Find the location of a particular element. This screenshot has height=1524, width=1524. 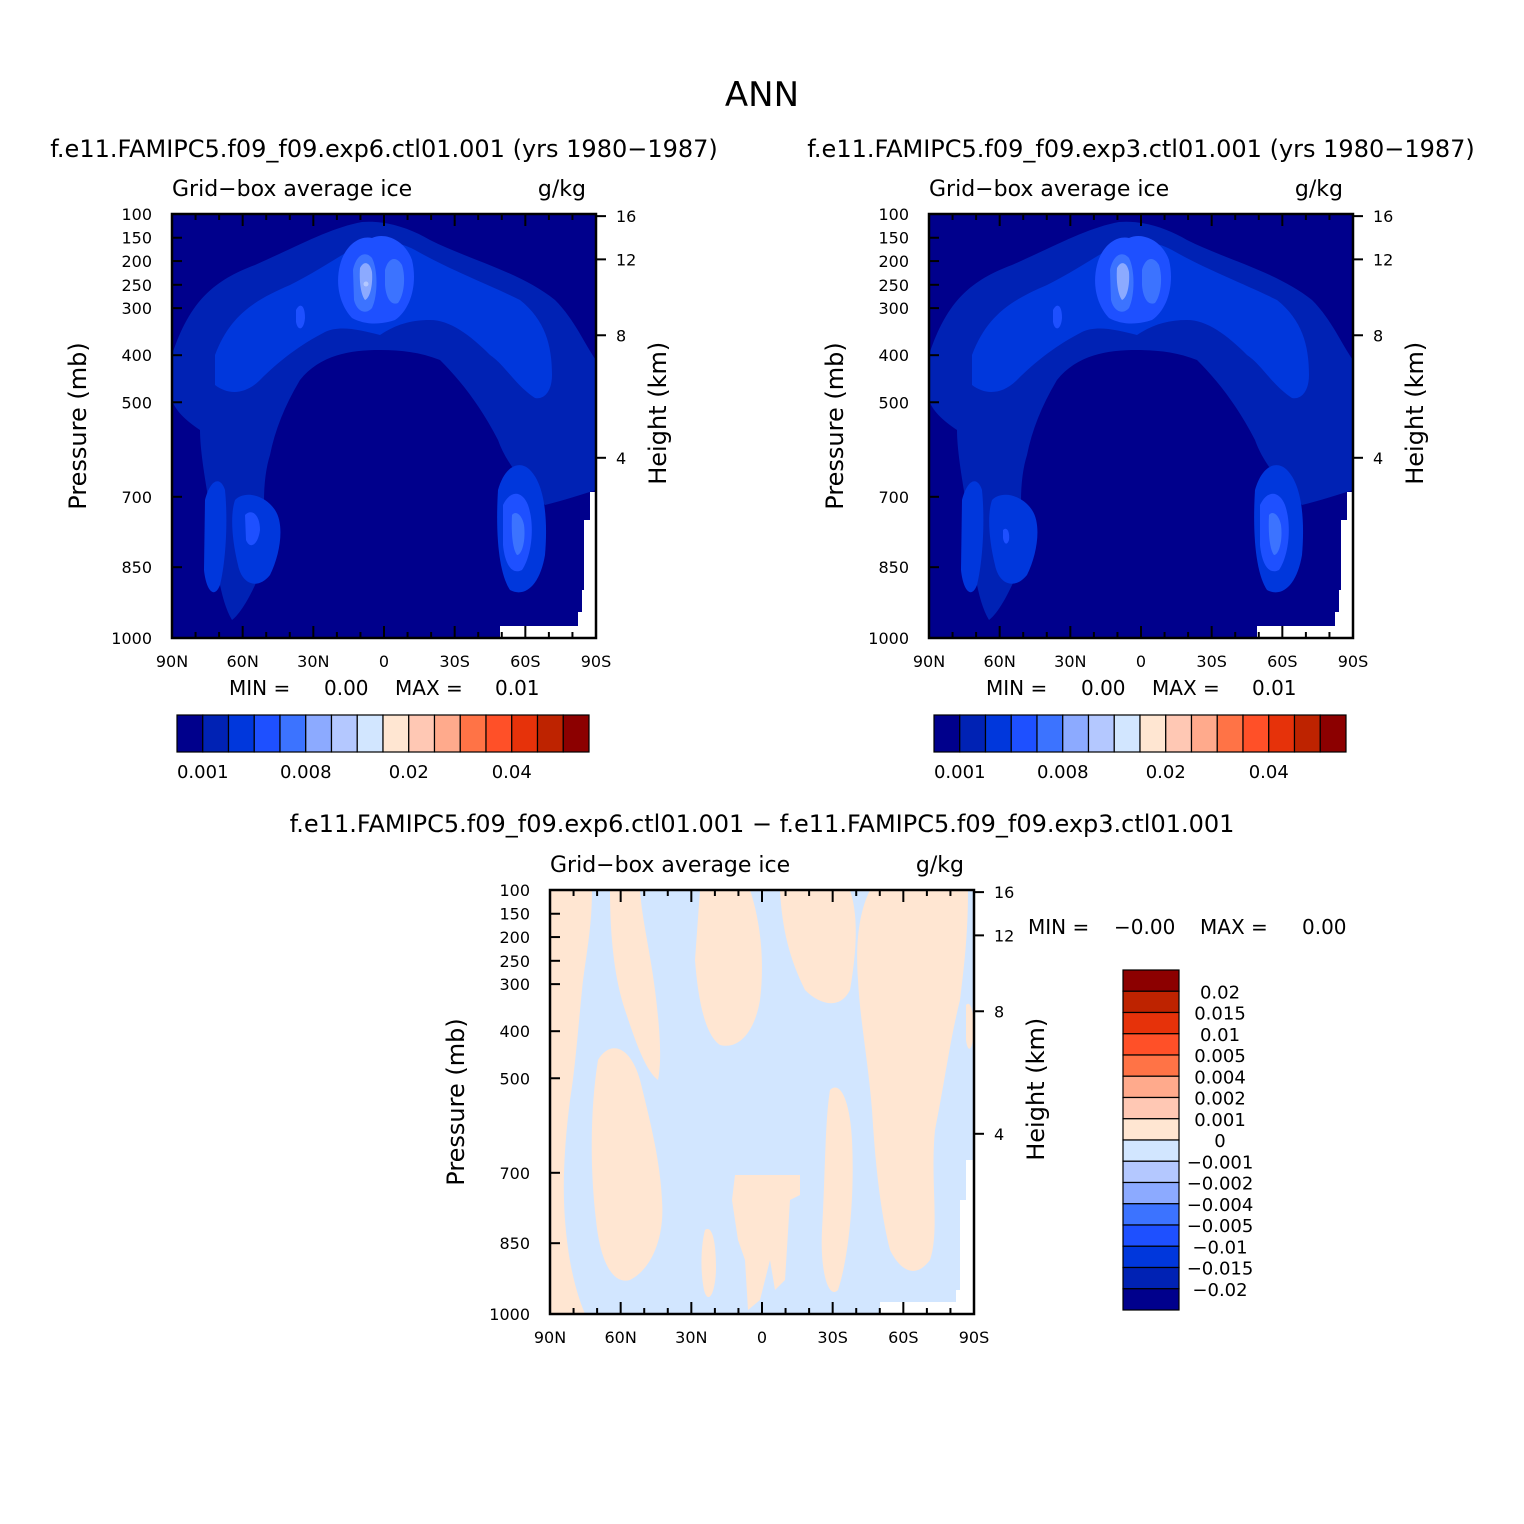

colorbar-label: −0.02 is located at coordinates (1219, 1290).